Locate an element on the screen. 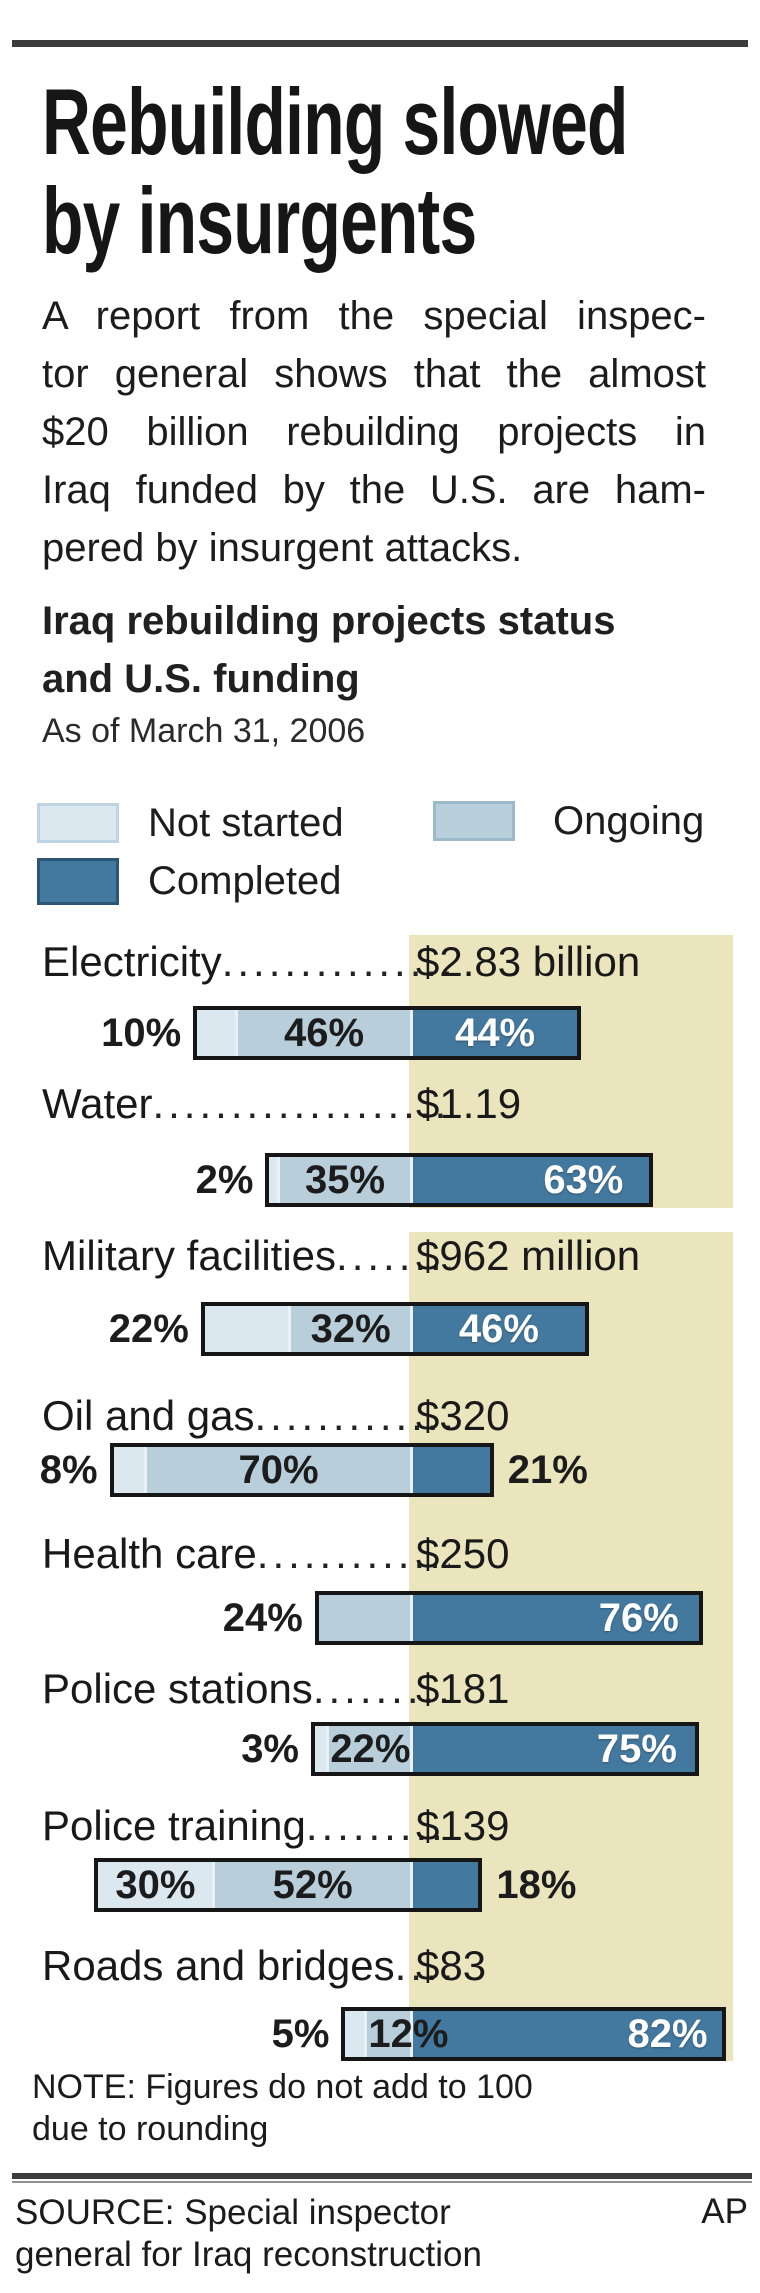 Image resolution: width=760 pixels, height=2293 pixels. category-name: Military facilities is located at coordinates (189, 1255).